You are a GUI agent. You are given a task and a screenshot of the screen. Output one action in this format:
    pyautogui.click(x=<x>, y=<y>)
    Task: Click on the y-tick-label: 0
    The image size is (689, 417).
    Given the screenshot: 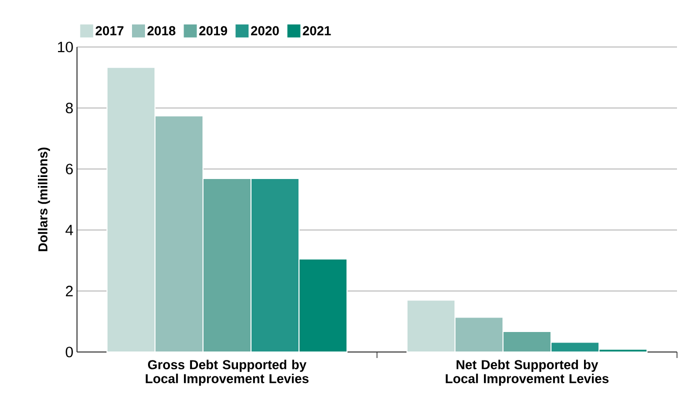 What is the action you would take?
    pyautogui.click(x=69, y=352)
    